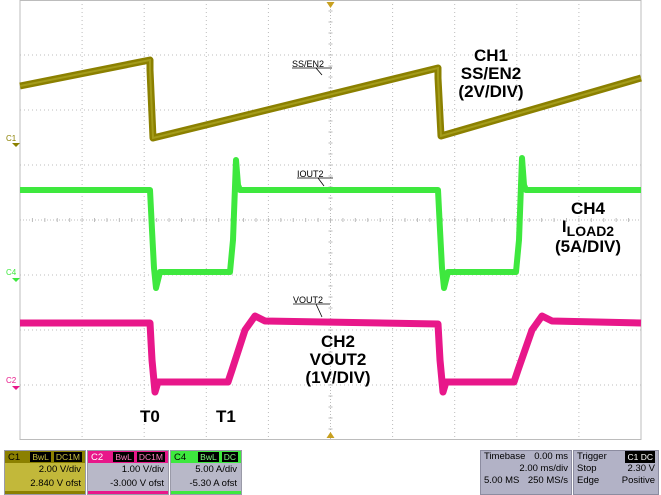 This screenshot has width=661, height=495. What do you see at coordinates (505, 456) in the screenshot?
I see `timebase-label: Timebase` at bounding box center [505, 456].